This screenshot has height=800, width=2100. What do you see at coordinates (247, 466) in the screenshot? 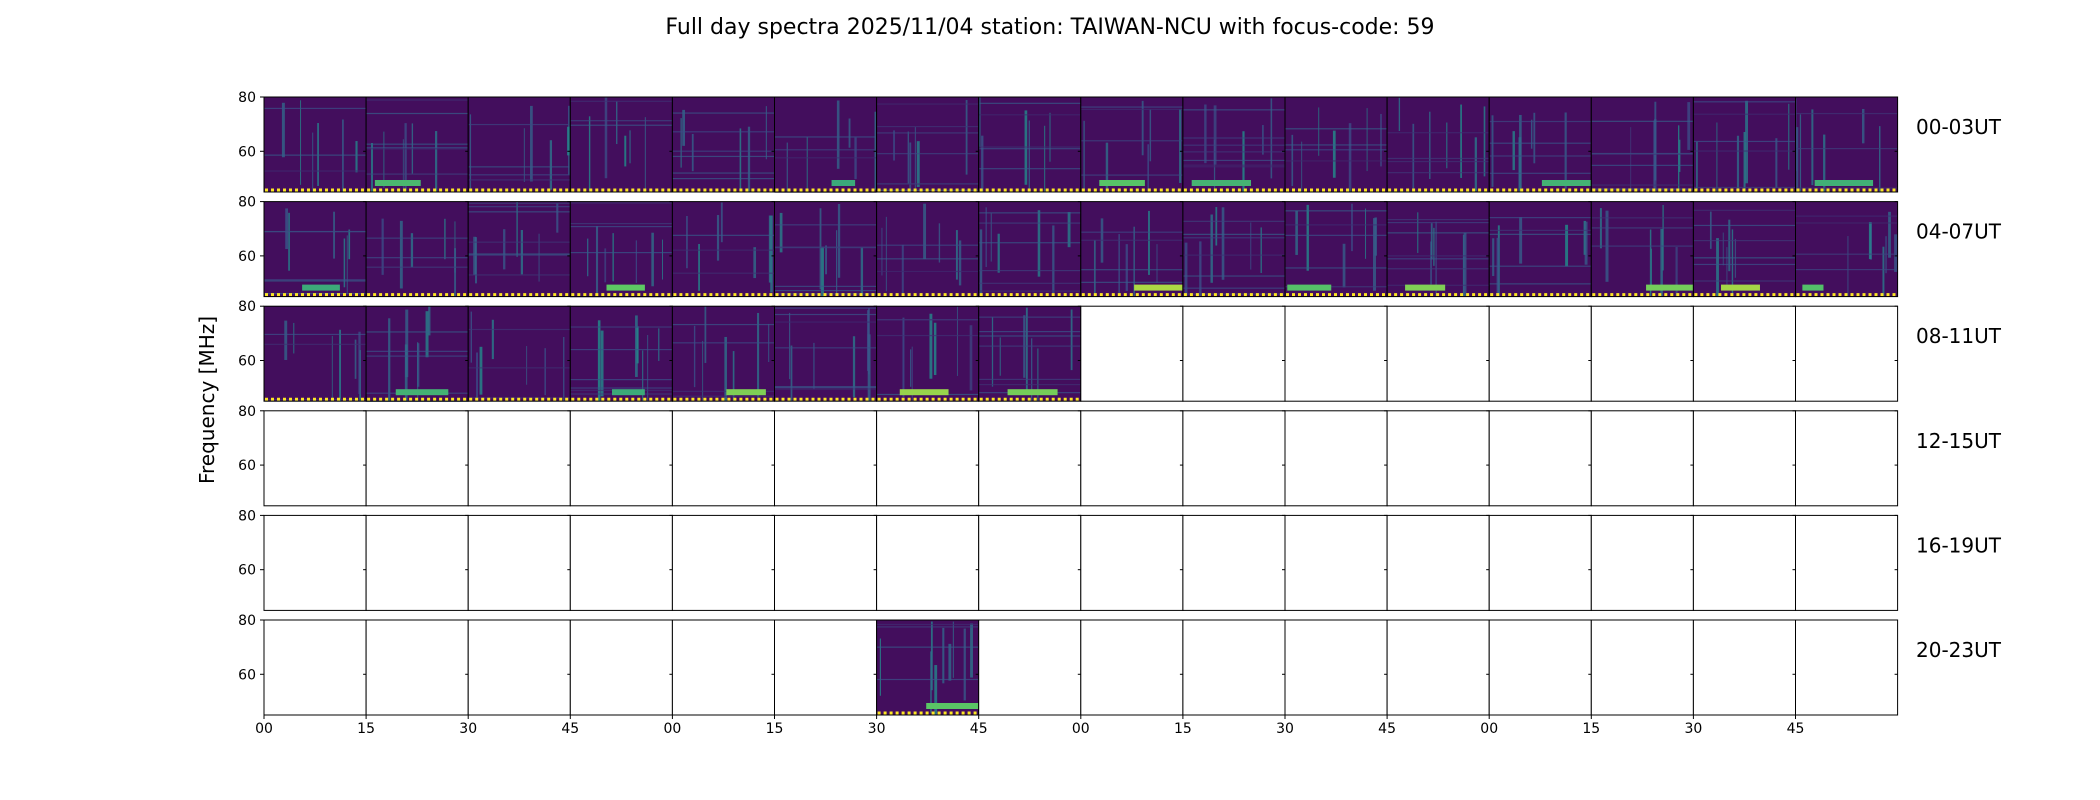
I see `y-tick-label: 60` at bounding box center [247, 466].